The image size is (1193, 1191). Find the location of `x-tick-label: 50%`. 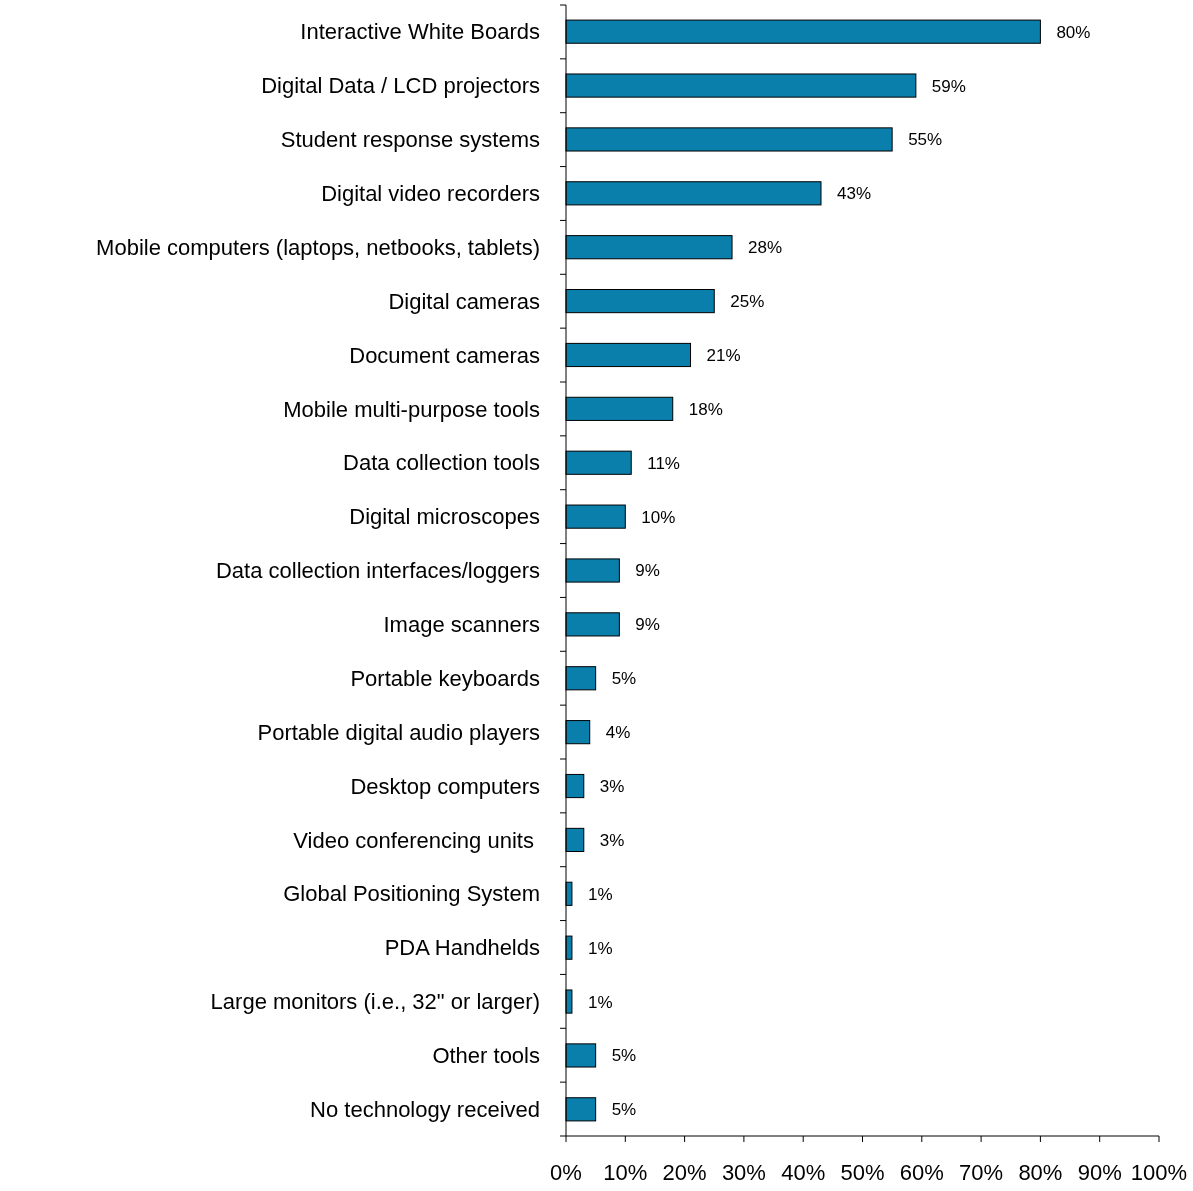

x-tick-label: 50% is located at coordinates (862, 1172).